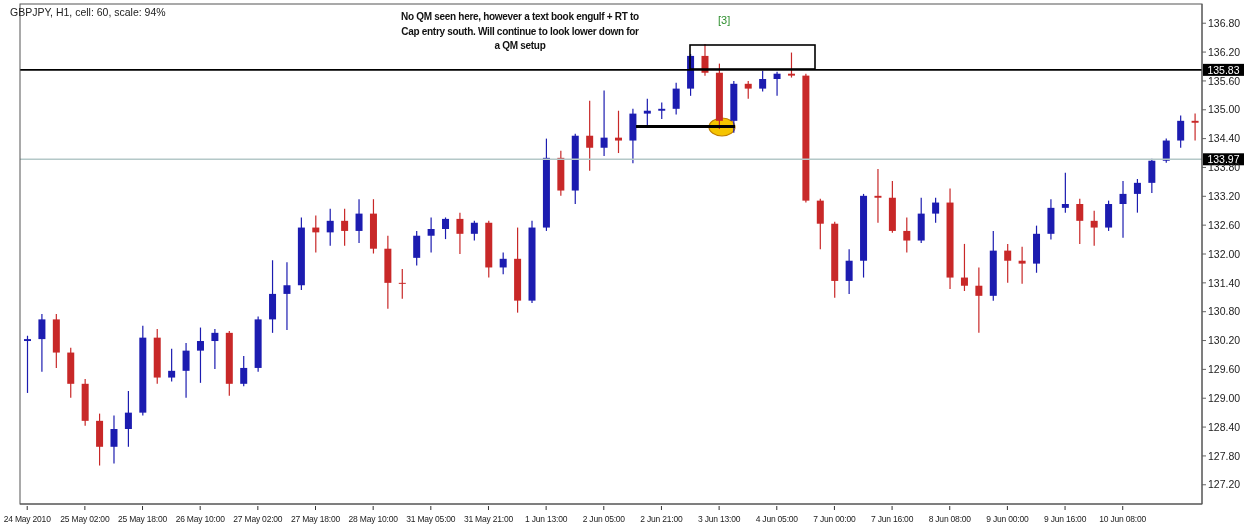 Image resolution: width=1245 pixels, height=531 pixels. Describe the element at coordinates (1224, 397) in the screenshot. I see `y-tick-label: 129.00` at that location.